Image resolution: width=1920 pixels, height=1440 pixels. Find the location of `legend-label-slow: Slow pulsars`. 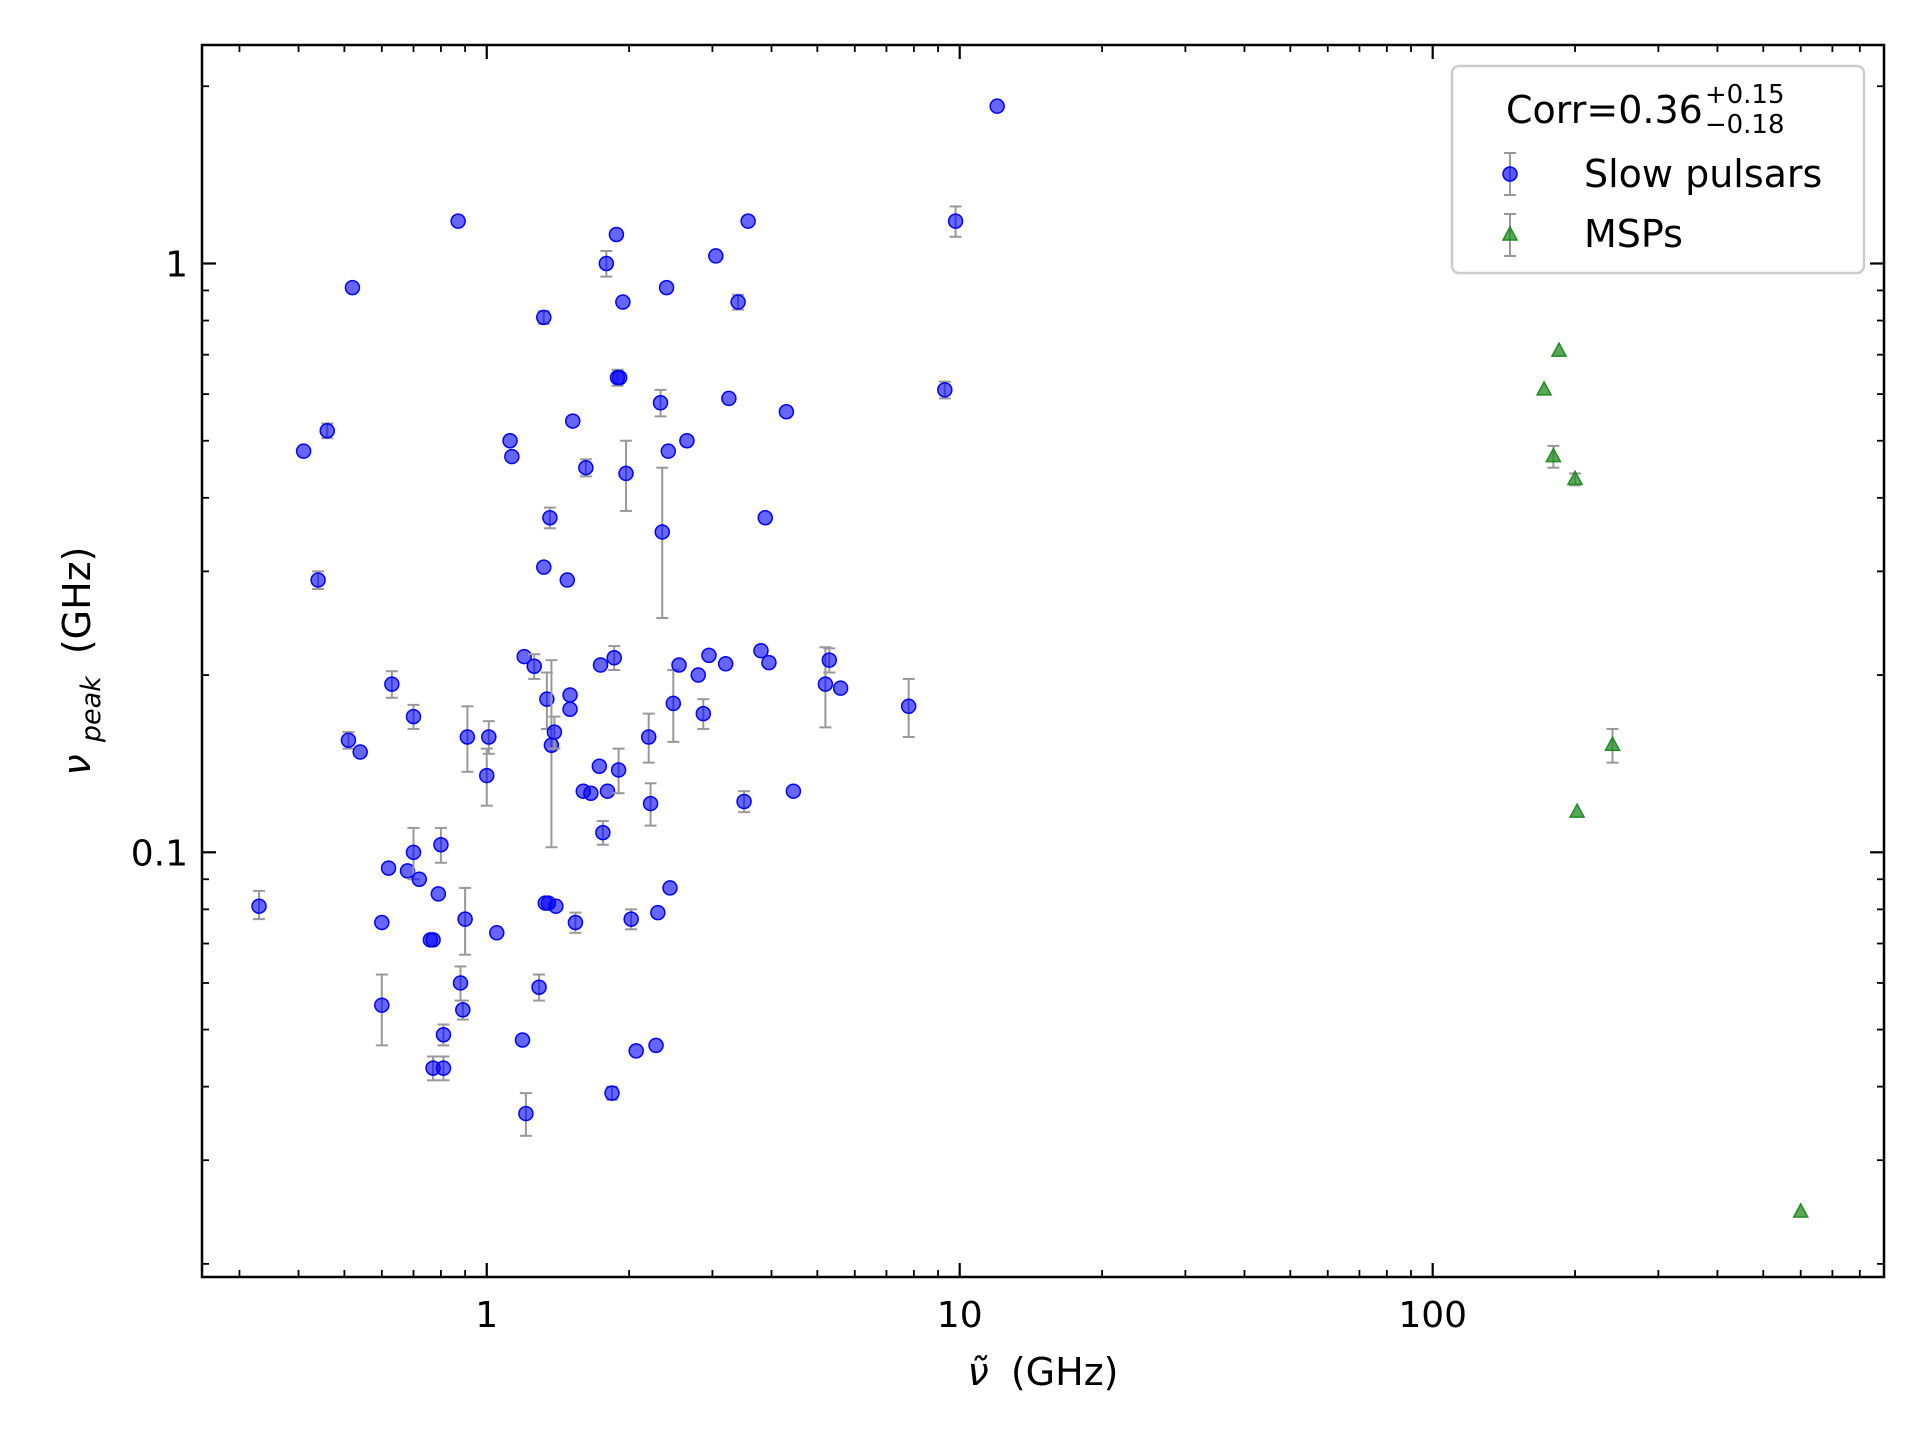

legend-label-slow: Slow pulsars is located at coordinates (1703, 174).